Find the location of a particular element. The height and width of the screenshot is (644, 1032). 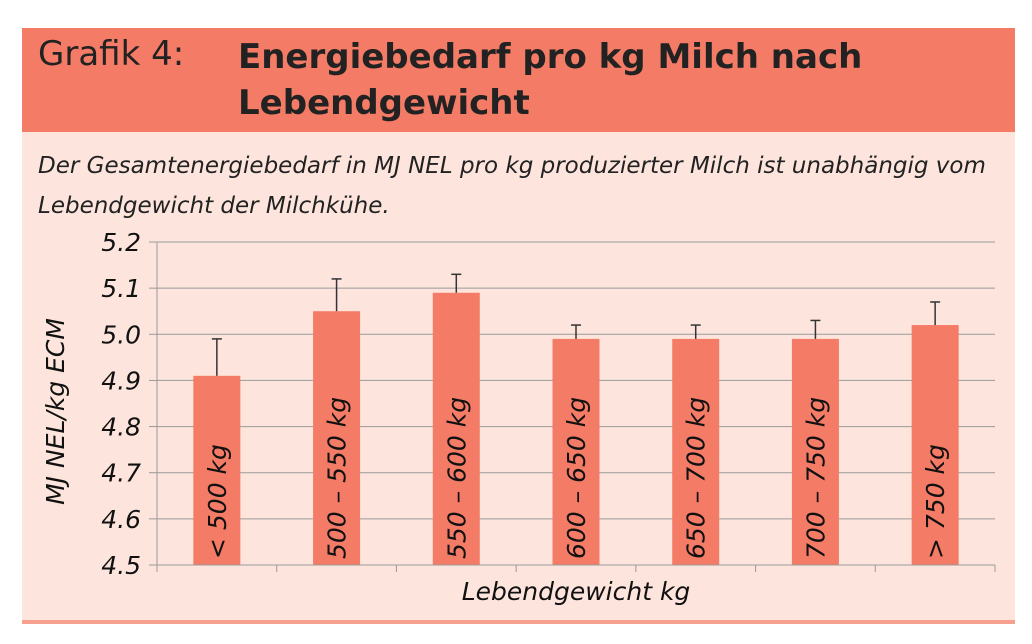

y-tick-label: 4.5 is located at coordinates (121, 565).